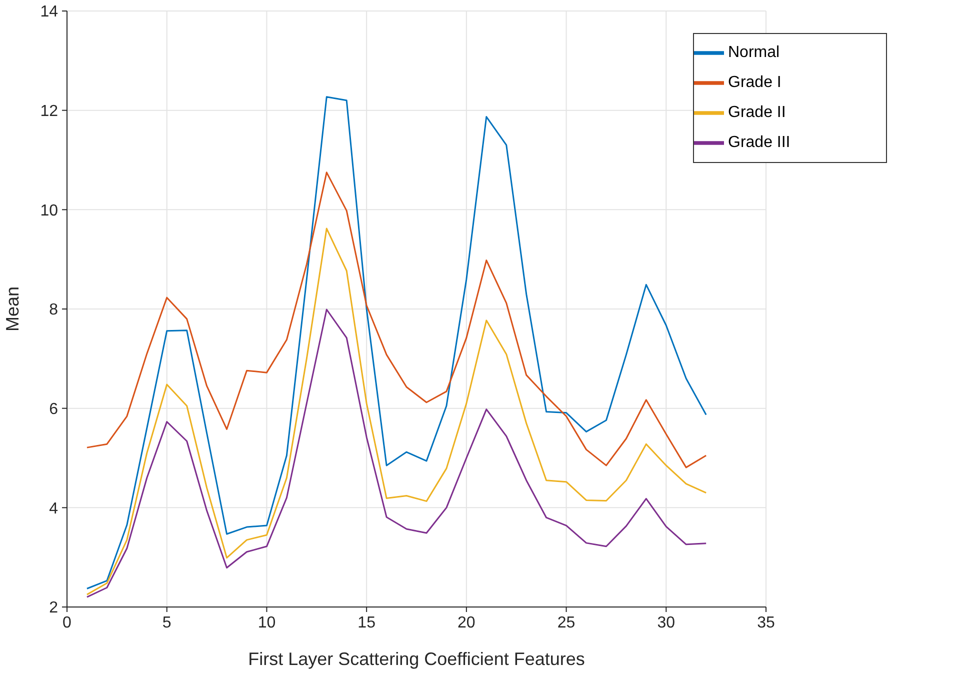 This screenshot has height=679, width=979. What do you see at coordinates (666, 623) in the screenshot?
I see `x-tick-label: 30` at bounding box center [666, 623].